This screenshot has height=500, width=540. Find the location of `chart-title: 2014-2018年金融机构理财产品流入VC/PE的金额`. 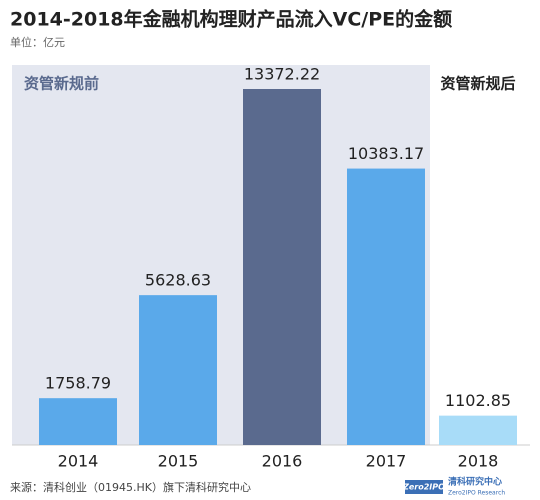

chart-title: 2014-2018年金融机构理财产品流入VC/PE的金额 is located at coordinates (231, 19).